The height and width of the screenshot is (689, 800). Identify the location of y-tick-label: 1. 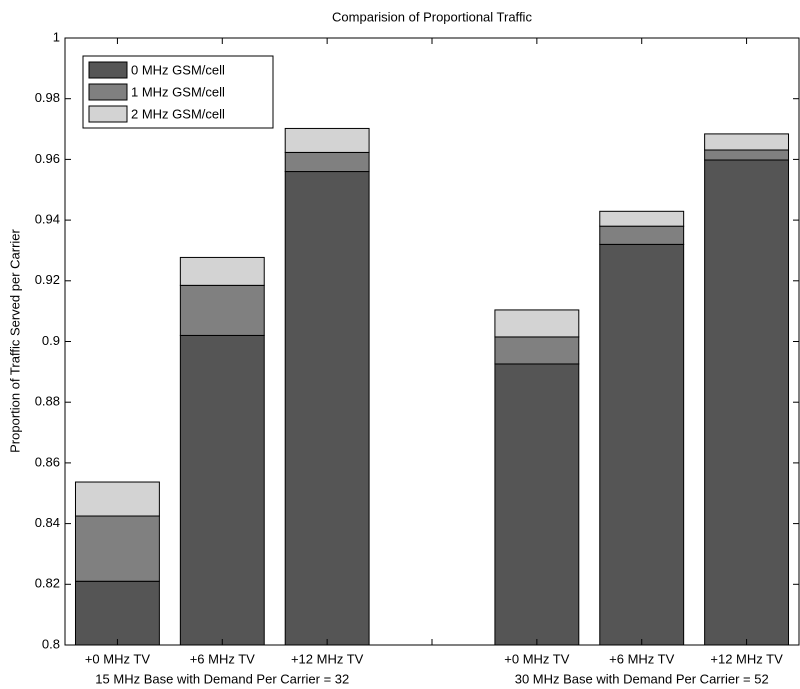
(56, 36).